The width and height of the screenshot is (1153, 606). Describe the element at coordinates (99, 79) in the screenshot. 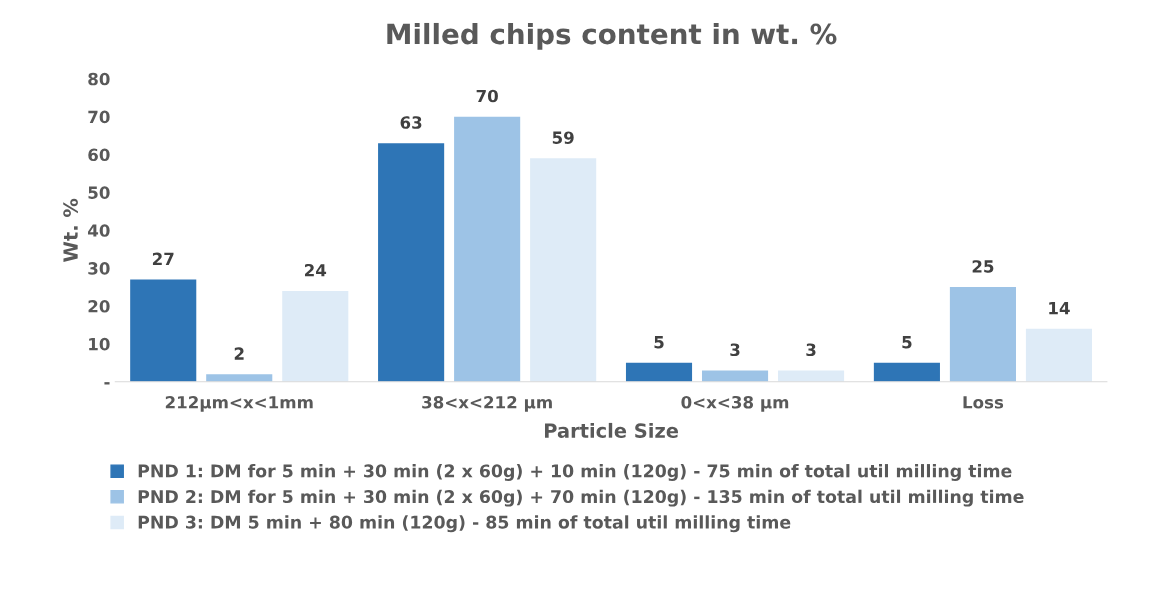

I see `y-tick-label: 80` at that location.